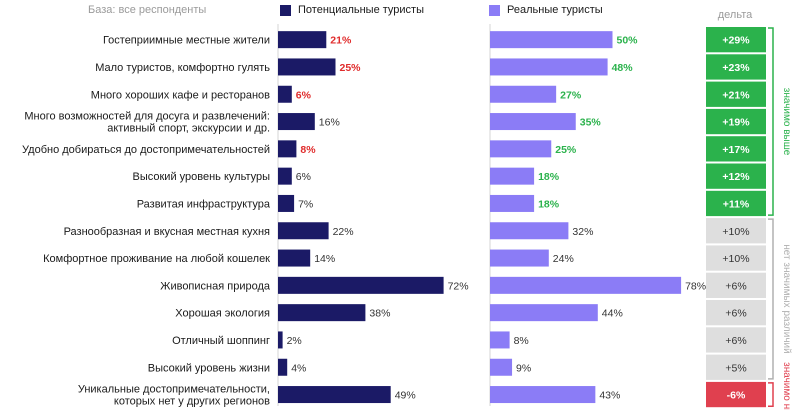 The width and height of the screenshot is (798, 410). I want to click on value-label-potential: 7%, so click(305, 204).